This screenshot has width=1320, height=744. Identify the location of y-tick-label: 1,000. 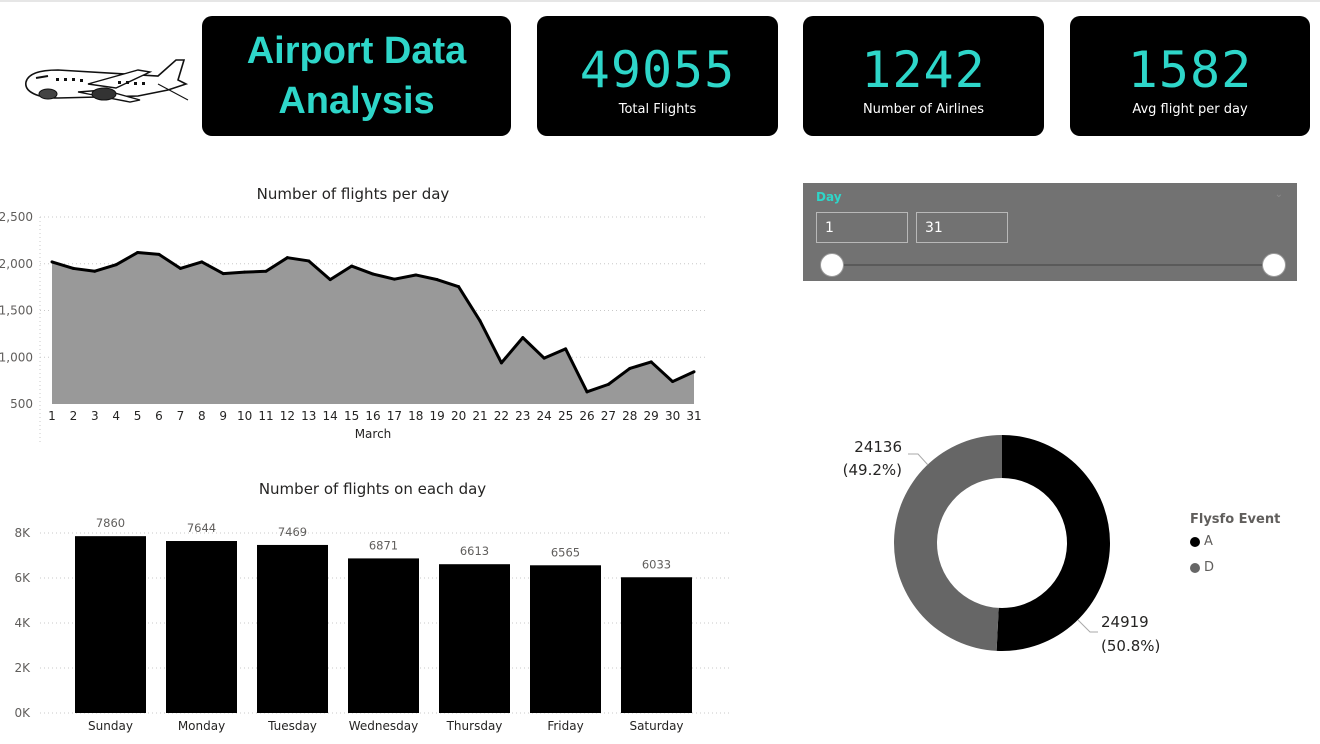
(16, 357).